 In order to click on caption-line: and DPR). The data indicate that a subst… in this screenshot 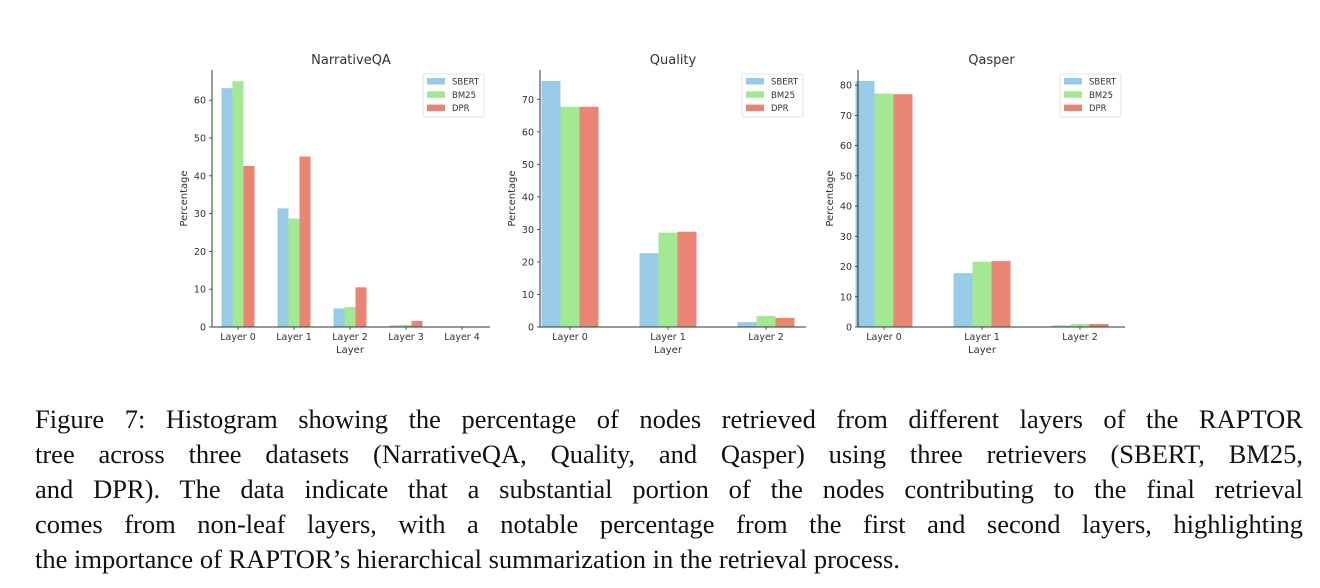, I will do `click(669, 489)`.